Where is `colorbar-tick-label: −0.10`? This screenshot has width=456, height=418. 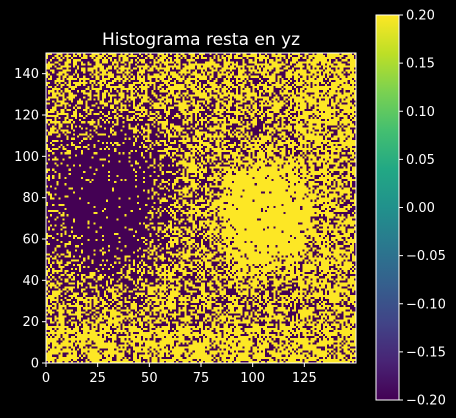 colorbar-tick-label: −0.10 is located at coordinates (426, 304).